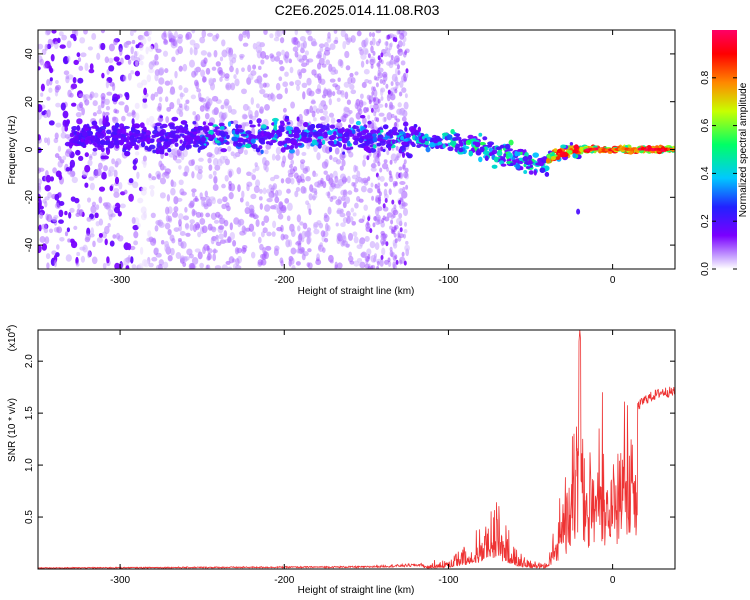 The image size is (750, 600). I want to click on colorbar-label: Normalized spectral amplitude, so click(743, 149).